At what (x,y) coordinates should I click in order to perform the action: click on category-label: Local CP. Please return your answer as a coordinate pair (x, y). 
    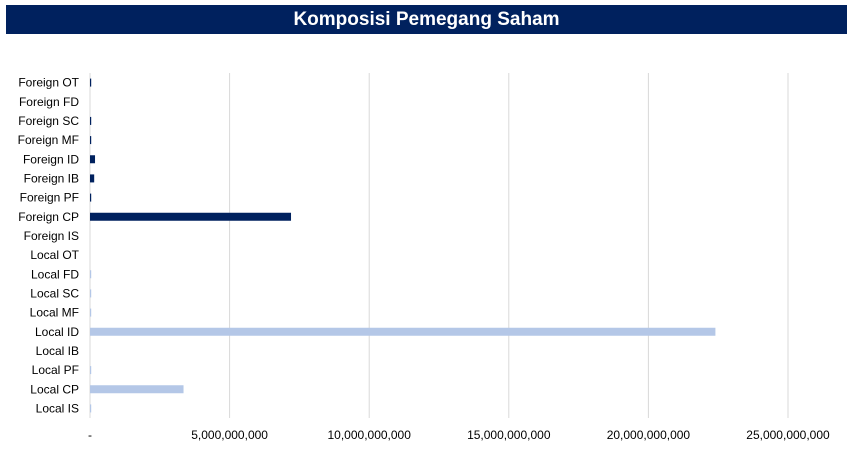
    Looking at the image, I should click on (54, 389).